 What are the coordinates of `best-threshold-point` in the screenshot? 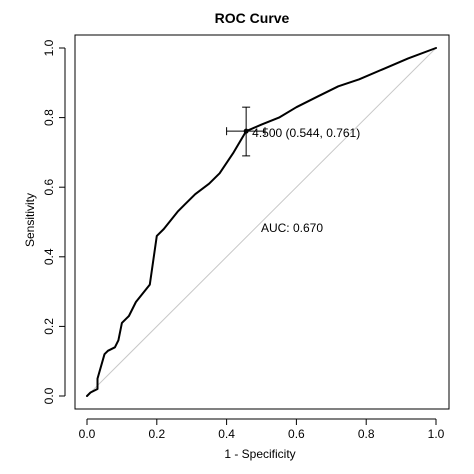 It's located at (246, 131).